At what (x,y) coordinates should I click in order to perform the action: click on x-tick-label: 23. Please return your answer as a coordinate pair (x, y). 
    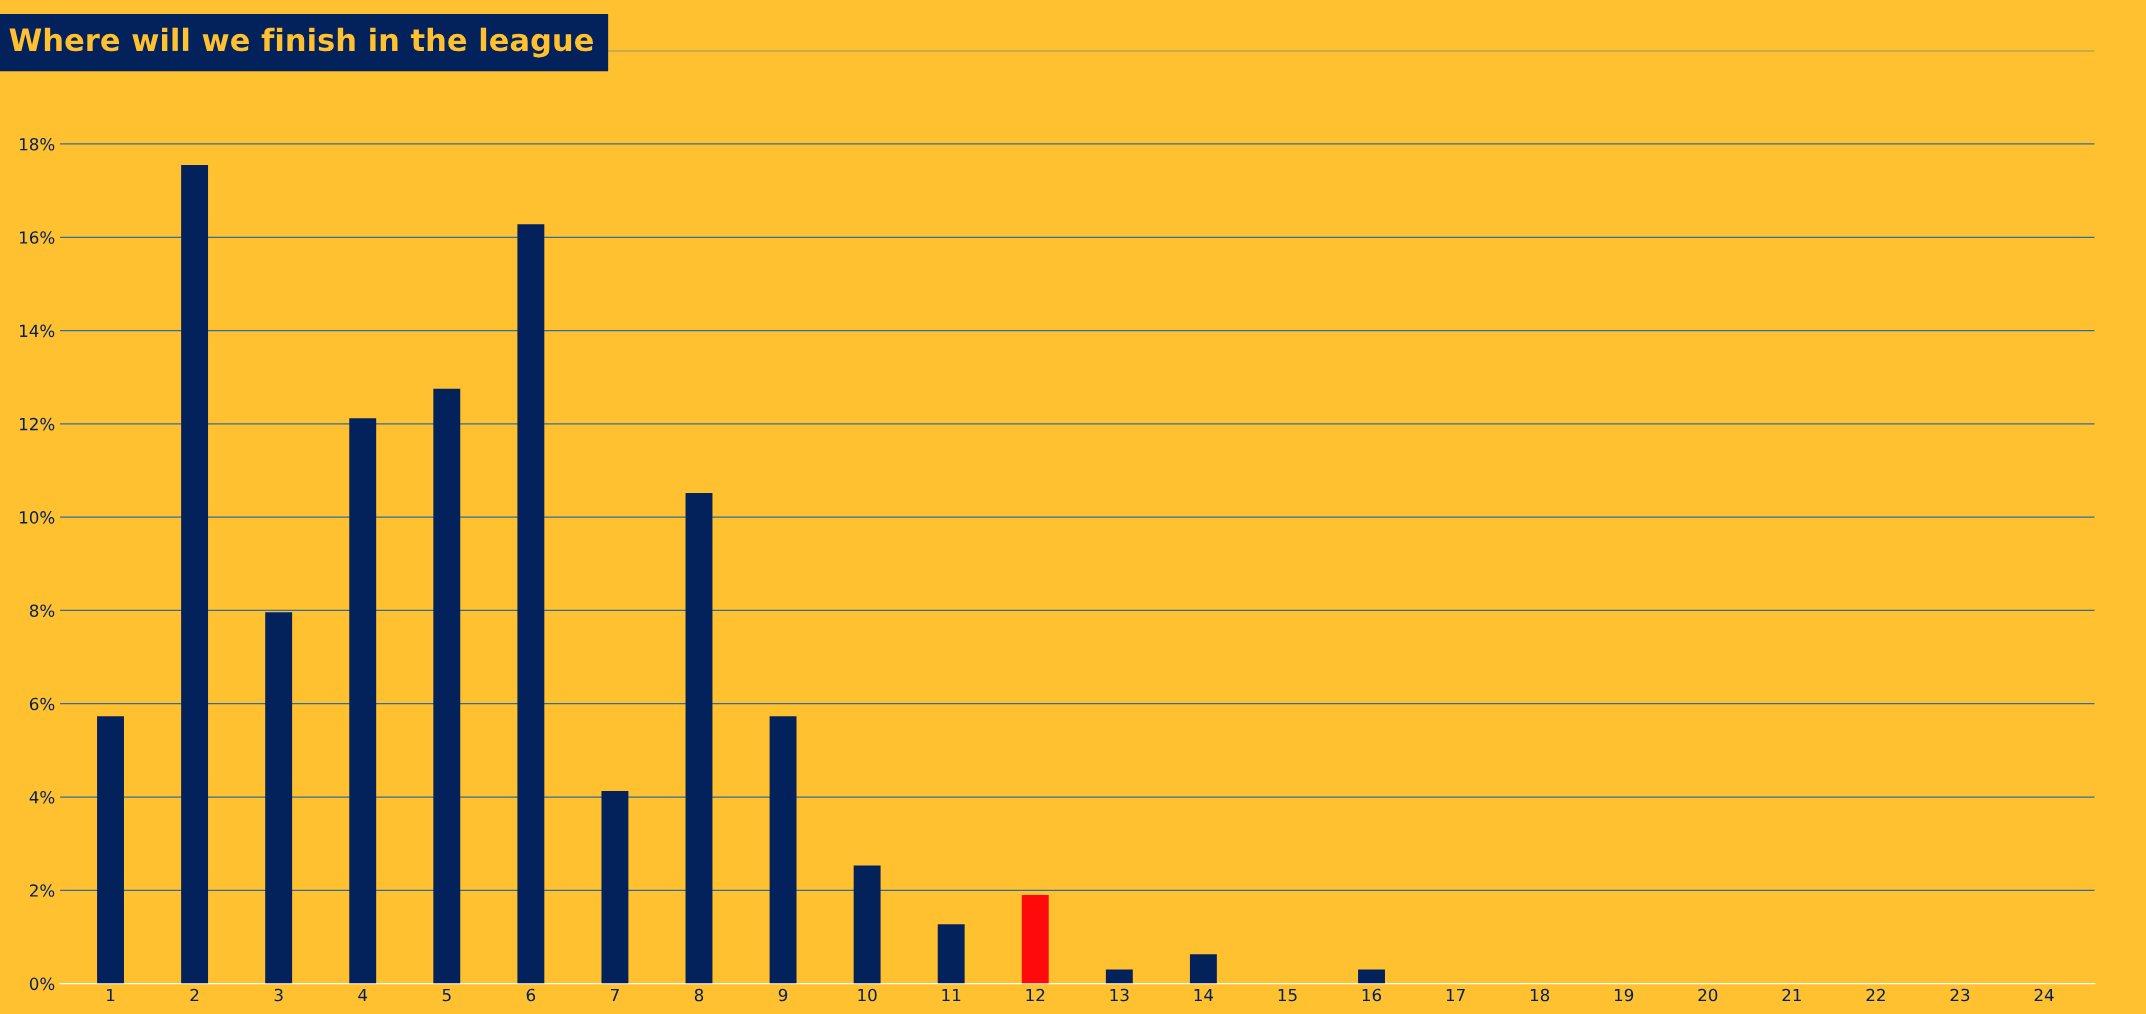
    Looking at the image, I should click on (1960, 995).